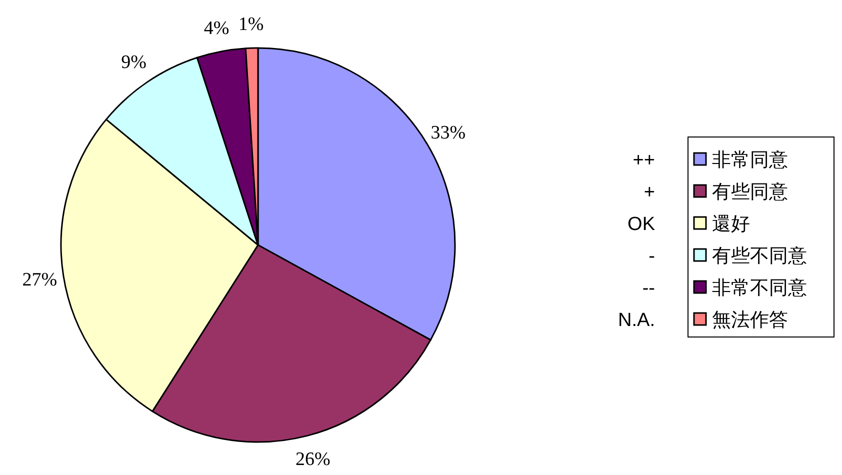 The height and width of the screenshot is (475, 842). What do you see at coordinates (759, 256) in the screenshot?
I see `legend-label: 有些不同意` at bounding box center [759, 256].